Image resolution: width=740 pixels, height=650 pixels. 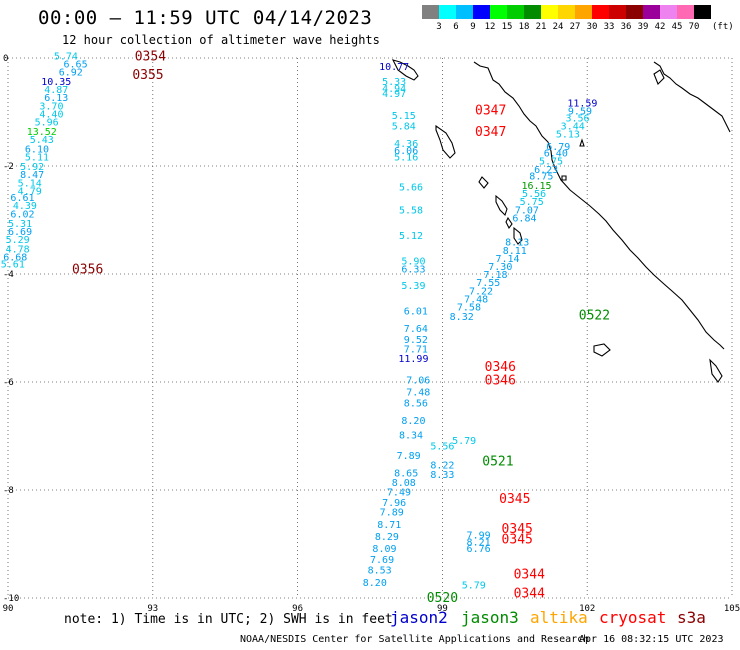 What do you see at coordinates (150, 56) in the screenshot?
I see `pass-time-label: 0354` at bounding box center [150, 56].